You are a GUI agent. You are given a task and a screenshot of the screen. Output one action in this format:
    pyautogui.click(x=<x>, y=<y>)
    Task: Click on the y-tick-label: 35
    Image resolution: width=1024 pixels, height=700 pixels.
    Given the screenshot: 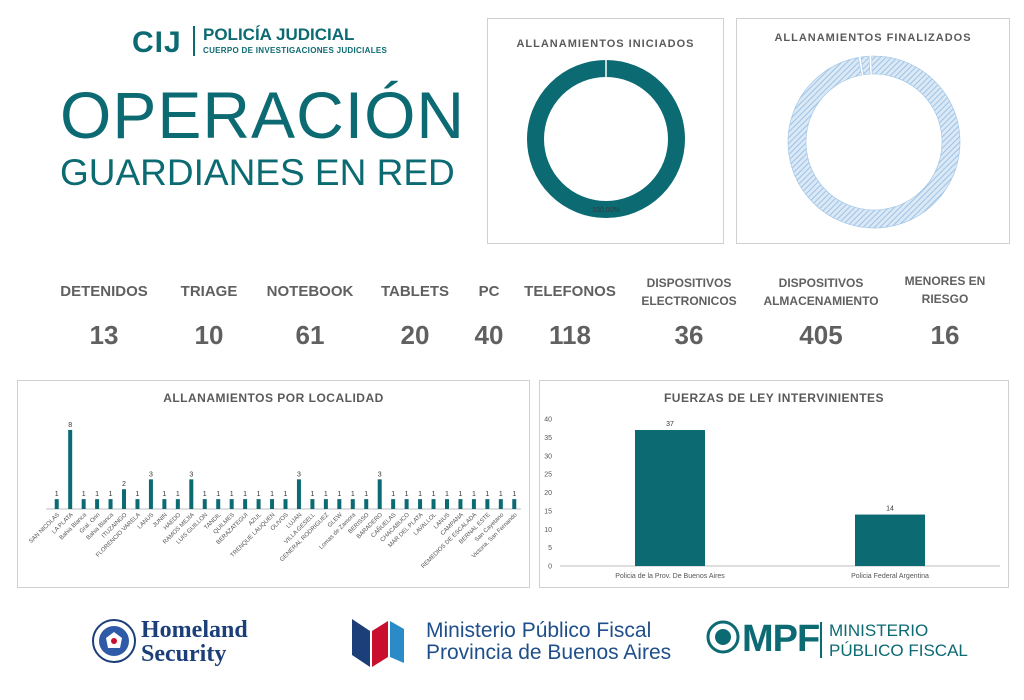 What is the action you would take?
    pyautogui.click(x=548, y=438)
    